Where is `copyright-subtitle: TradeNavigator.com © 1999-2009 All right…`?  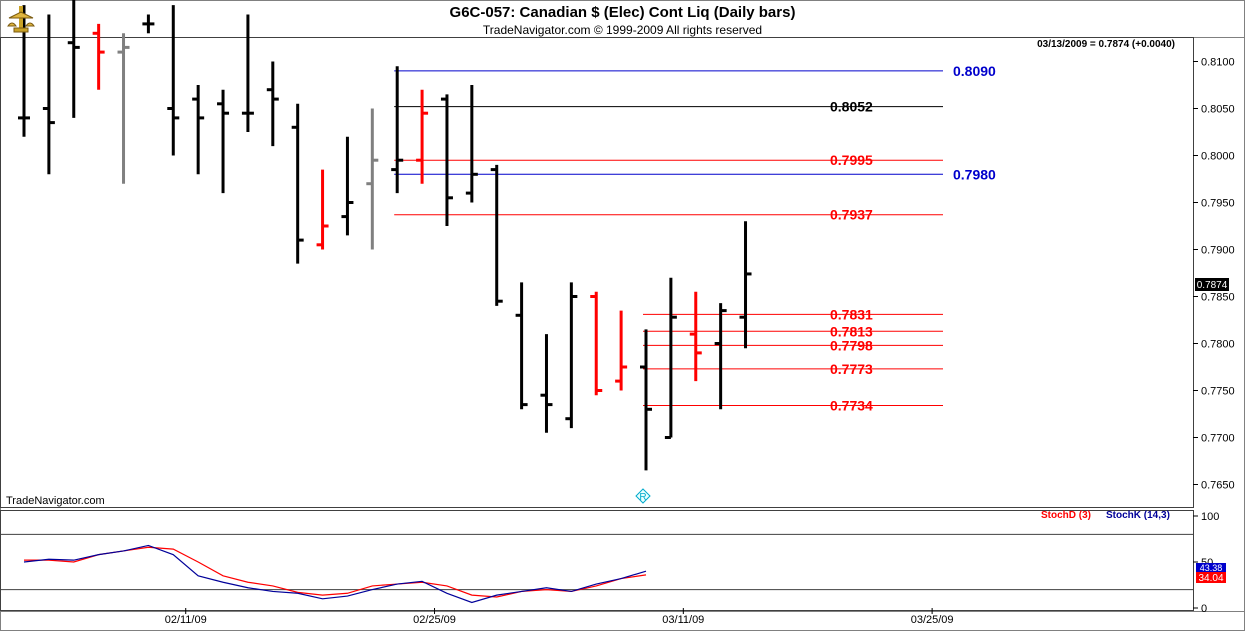 copyright-subtitle: TradeNavigator.com © 1999-2009 All right… is located at coordinates (622, 30).